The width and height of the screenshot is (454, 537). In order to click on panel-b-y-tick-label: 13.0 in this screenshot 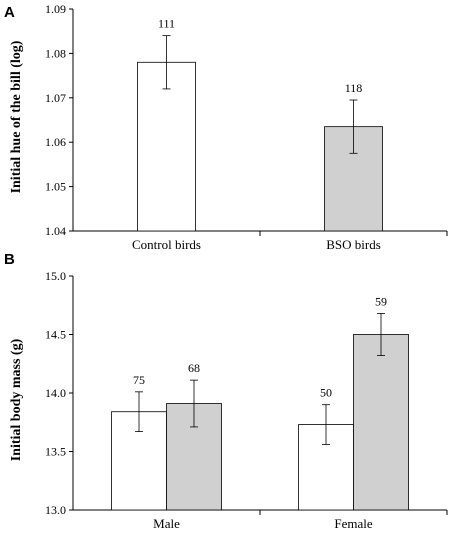, I will do `click(55, 510)`.